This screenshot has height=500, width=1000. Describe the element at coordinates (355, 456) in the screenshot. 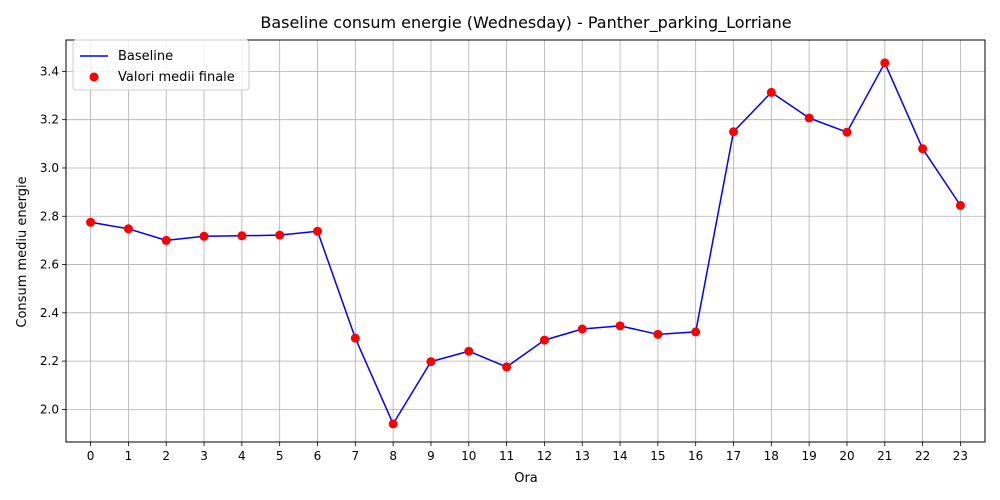

I see `x-tick-label: 7` at that location.